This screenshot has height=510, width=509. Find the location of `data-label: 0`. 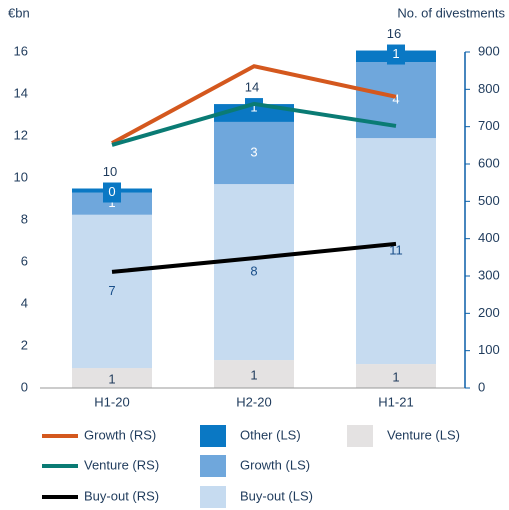

data-label: 0 is located at coordinates (111, 191).